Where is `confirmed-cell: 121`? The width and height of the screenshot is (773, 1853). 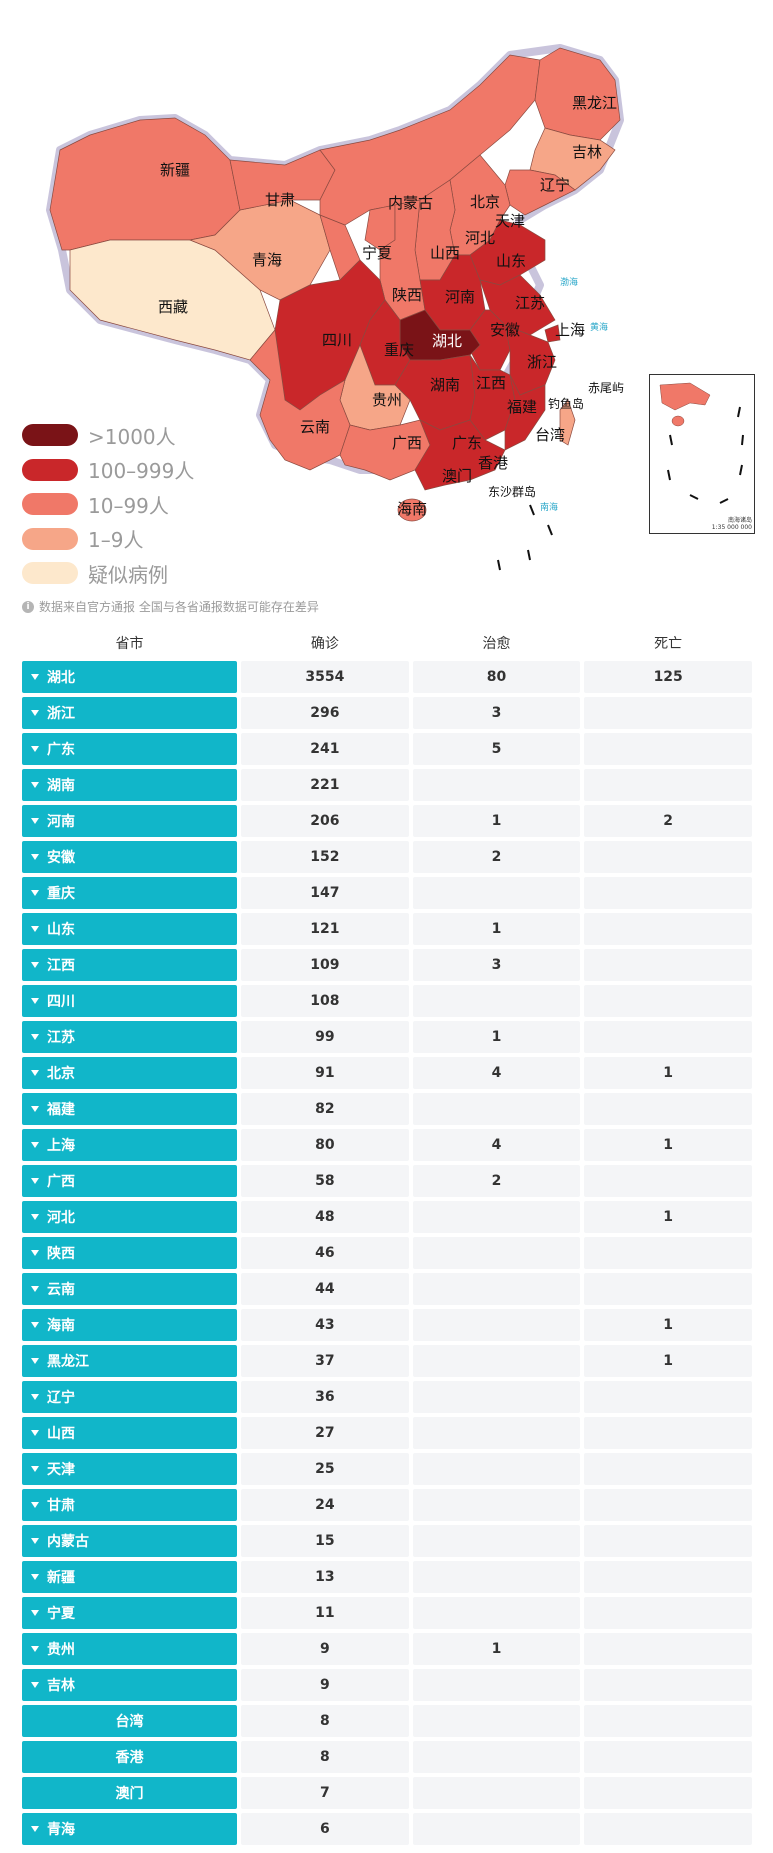
confirmed-cell: 121 is located at coordinates (325, 929).